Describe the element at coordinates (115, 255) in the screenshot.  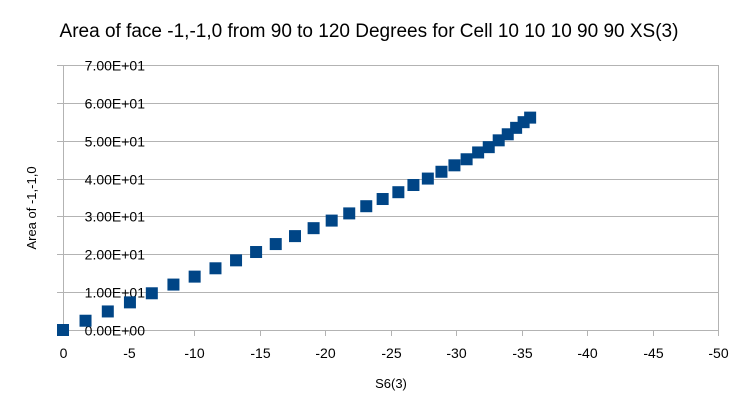
I see `y-tick-label: 2.00E+01` at that location.